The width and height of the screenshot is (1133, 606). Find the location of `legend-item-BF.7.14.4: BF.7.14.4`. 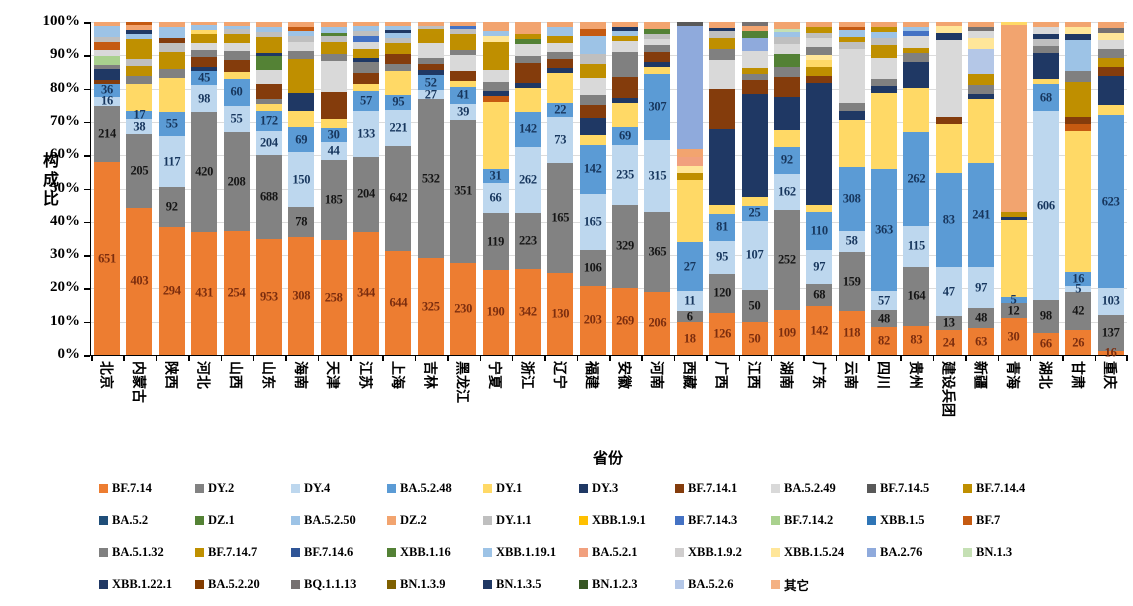

legend-item-BF.7.14.4: BF.7.14.4 is located at coordinates (1011, 488).